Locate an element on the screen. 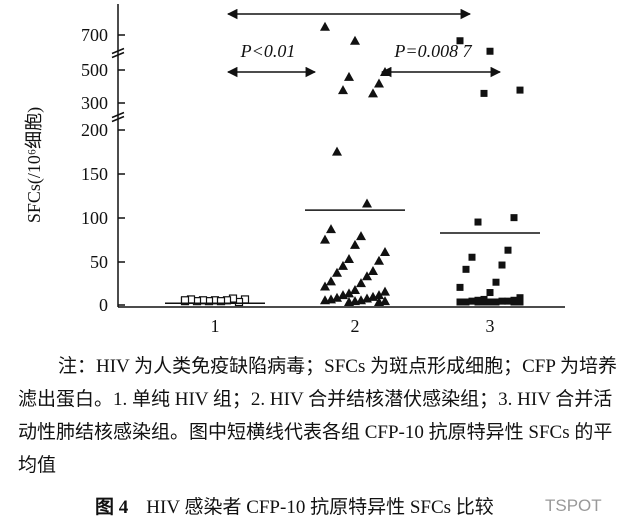  annotation: P<0.01 is located at coordinates (268, 51).